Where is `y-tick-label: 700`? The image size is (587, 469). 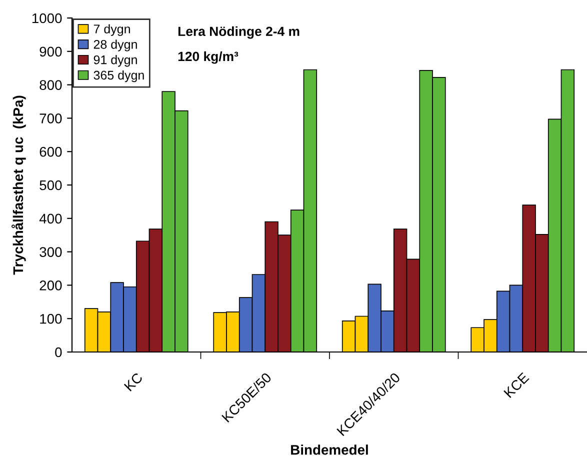
y-tick-label: 700 is located at coordinates (51, 119).